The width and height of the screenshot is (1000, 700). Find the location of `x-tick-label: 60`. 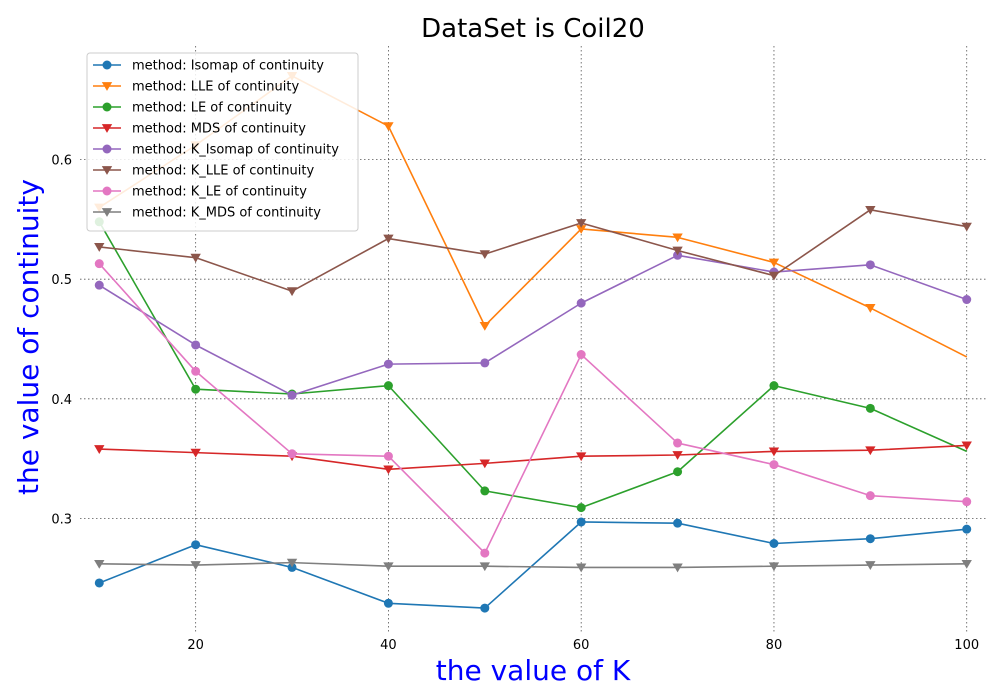

x-tick-label: 60 is located at coordinates (581, 645).